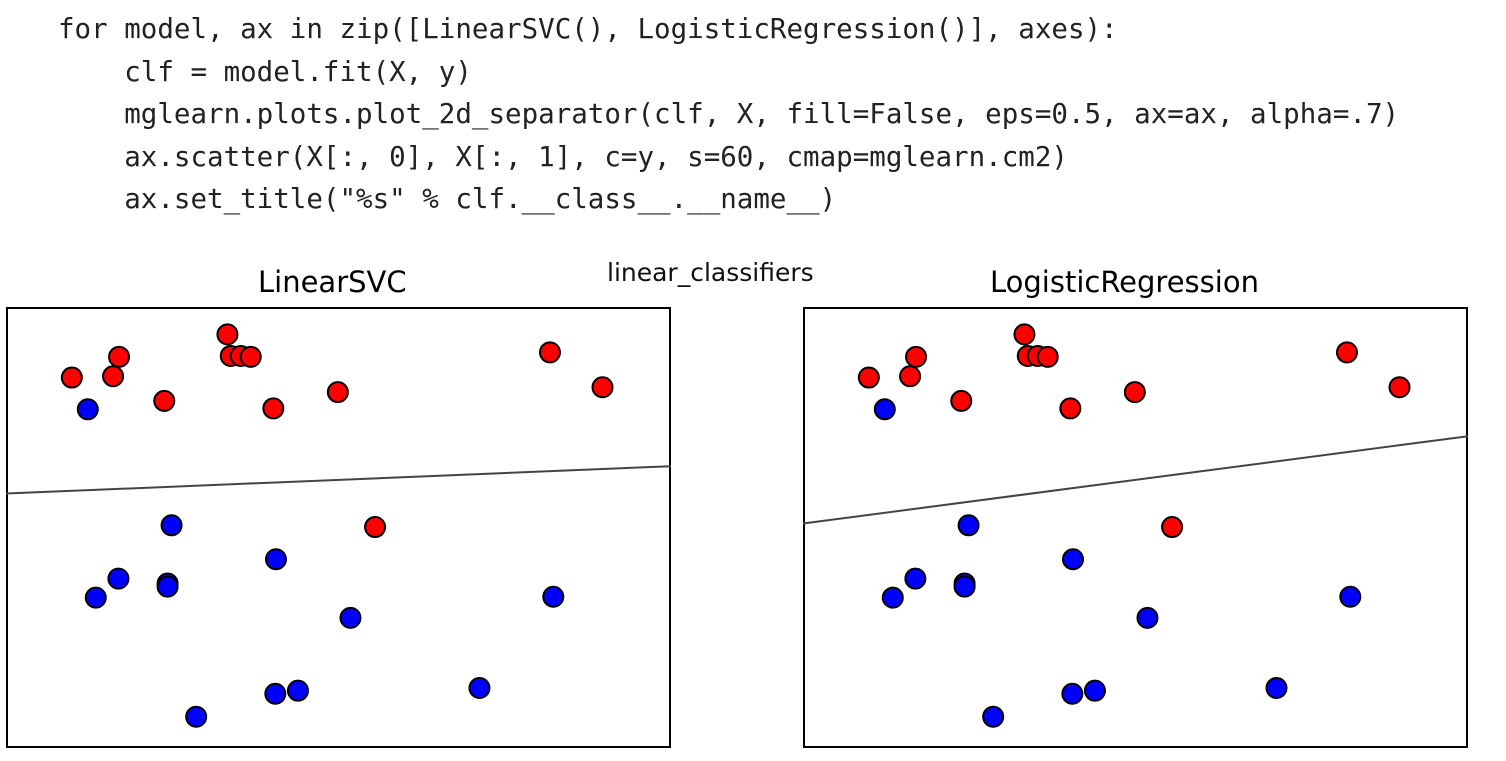  What do you see at coordinates (710, 272) in the screenshot?
I see `figure-label: linear_classifiers` at bounding box center [710, 272].